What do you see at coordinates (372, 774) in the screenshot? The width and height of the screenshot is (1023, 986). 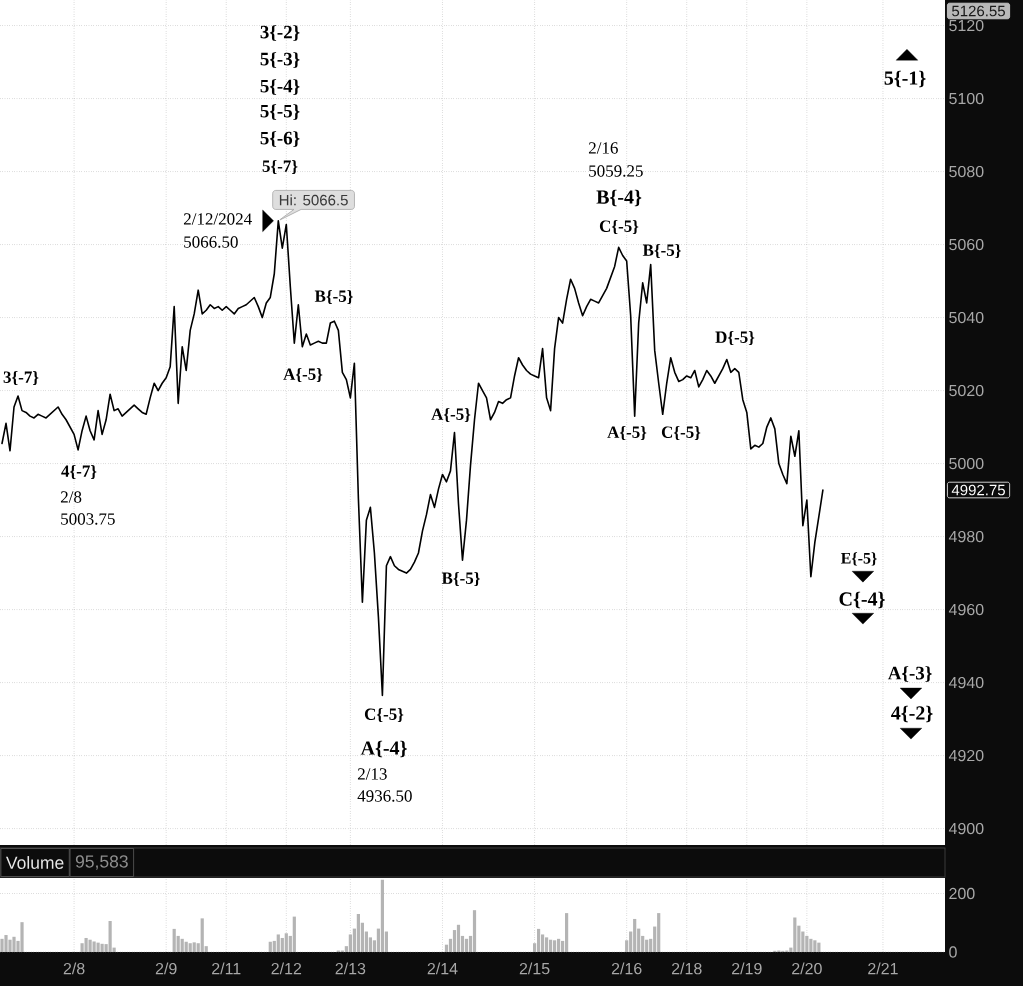 I see `annotation: 2/13` at bounding box center [372, 774].